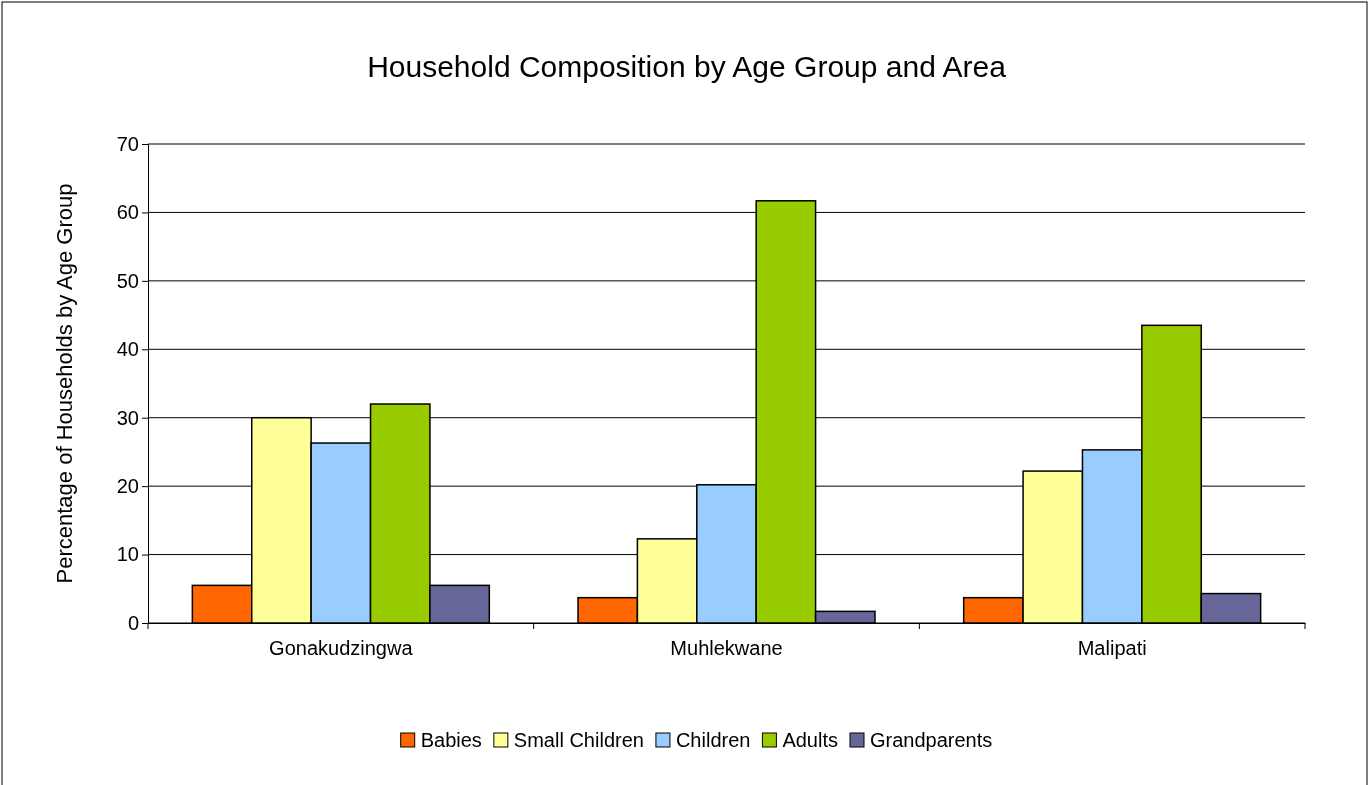  What do you see at coordinates (127, 486) in the screenshot?
I see `y-tick-label: 20` at bounding box center [127, 486].